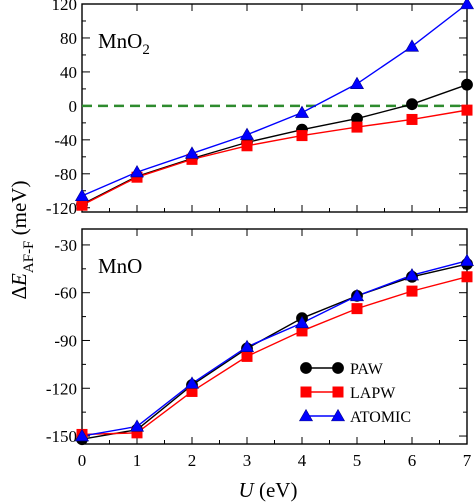  I want to click on x-tick-label: 3, so click(247, 460).